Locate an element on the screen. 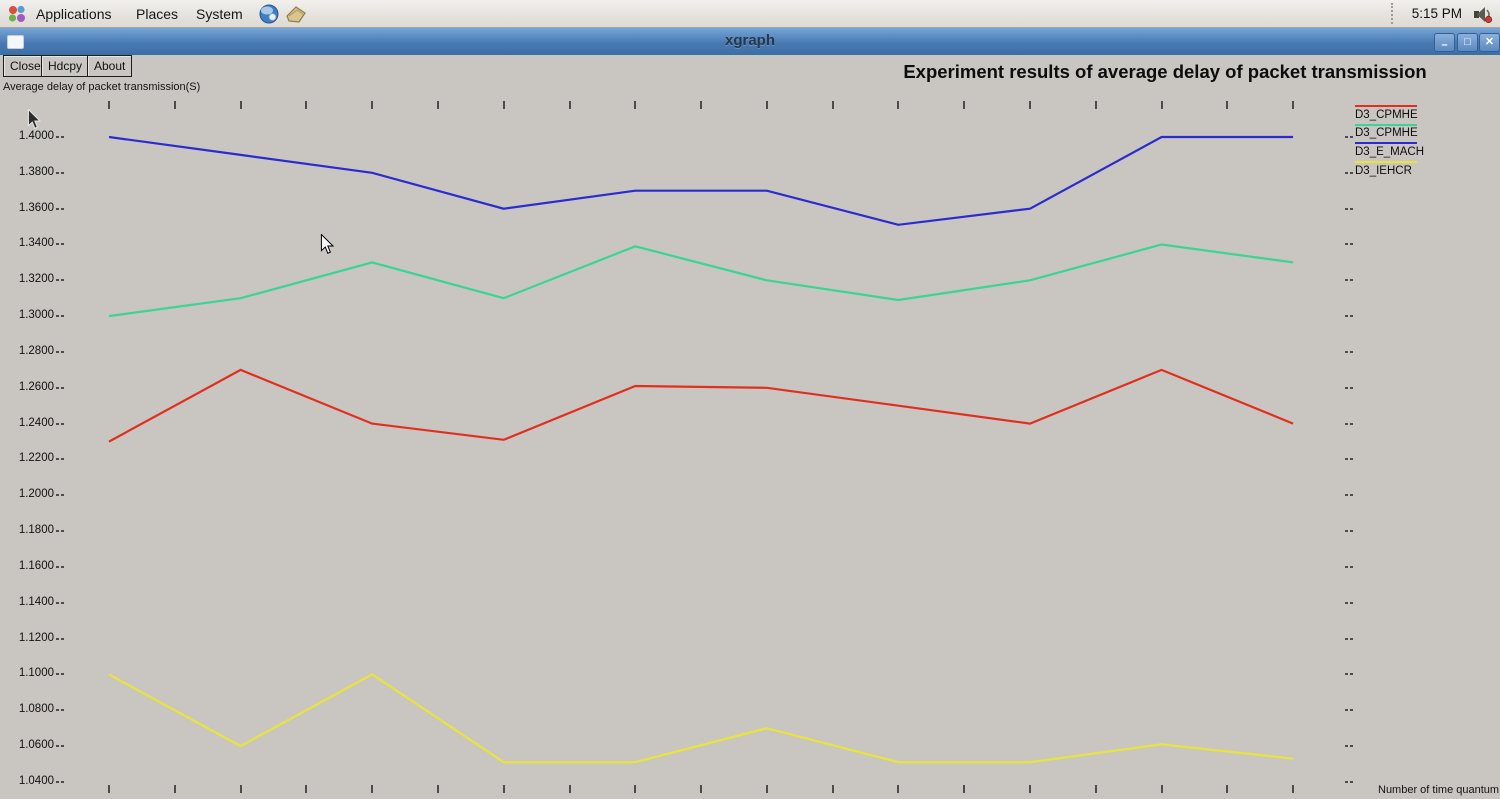 Image resolution: width=1500 pixels, height=799 pixels. distro-logo-icon is located at coordinates (17, 14).